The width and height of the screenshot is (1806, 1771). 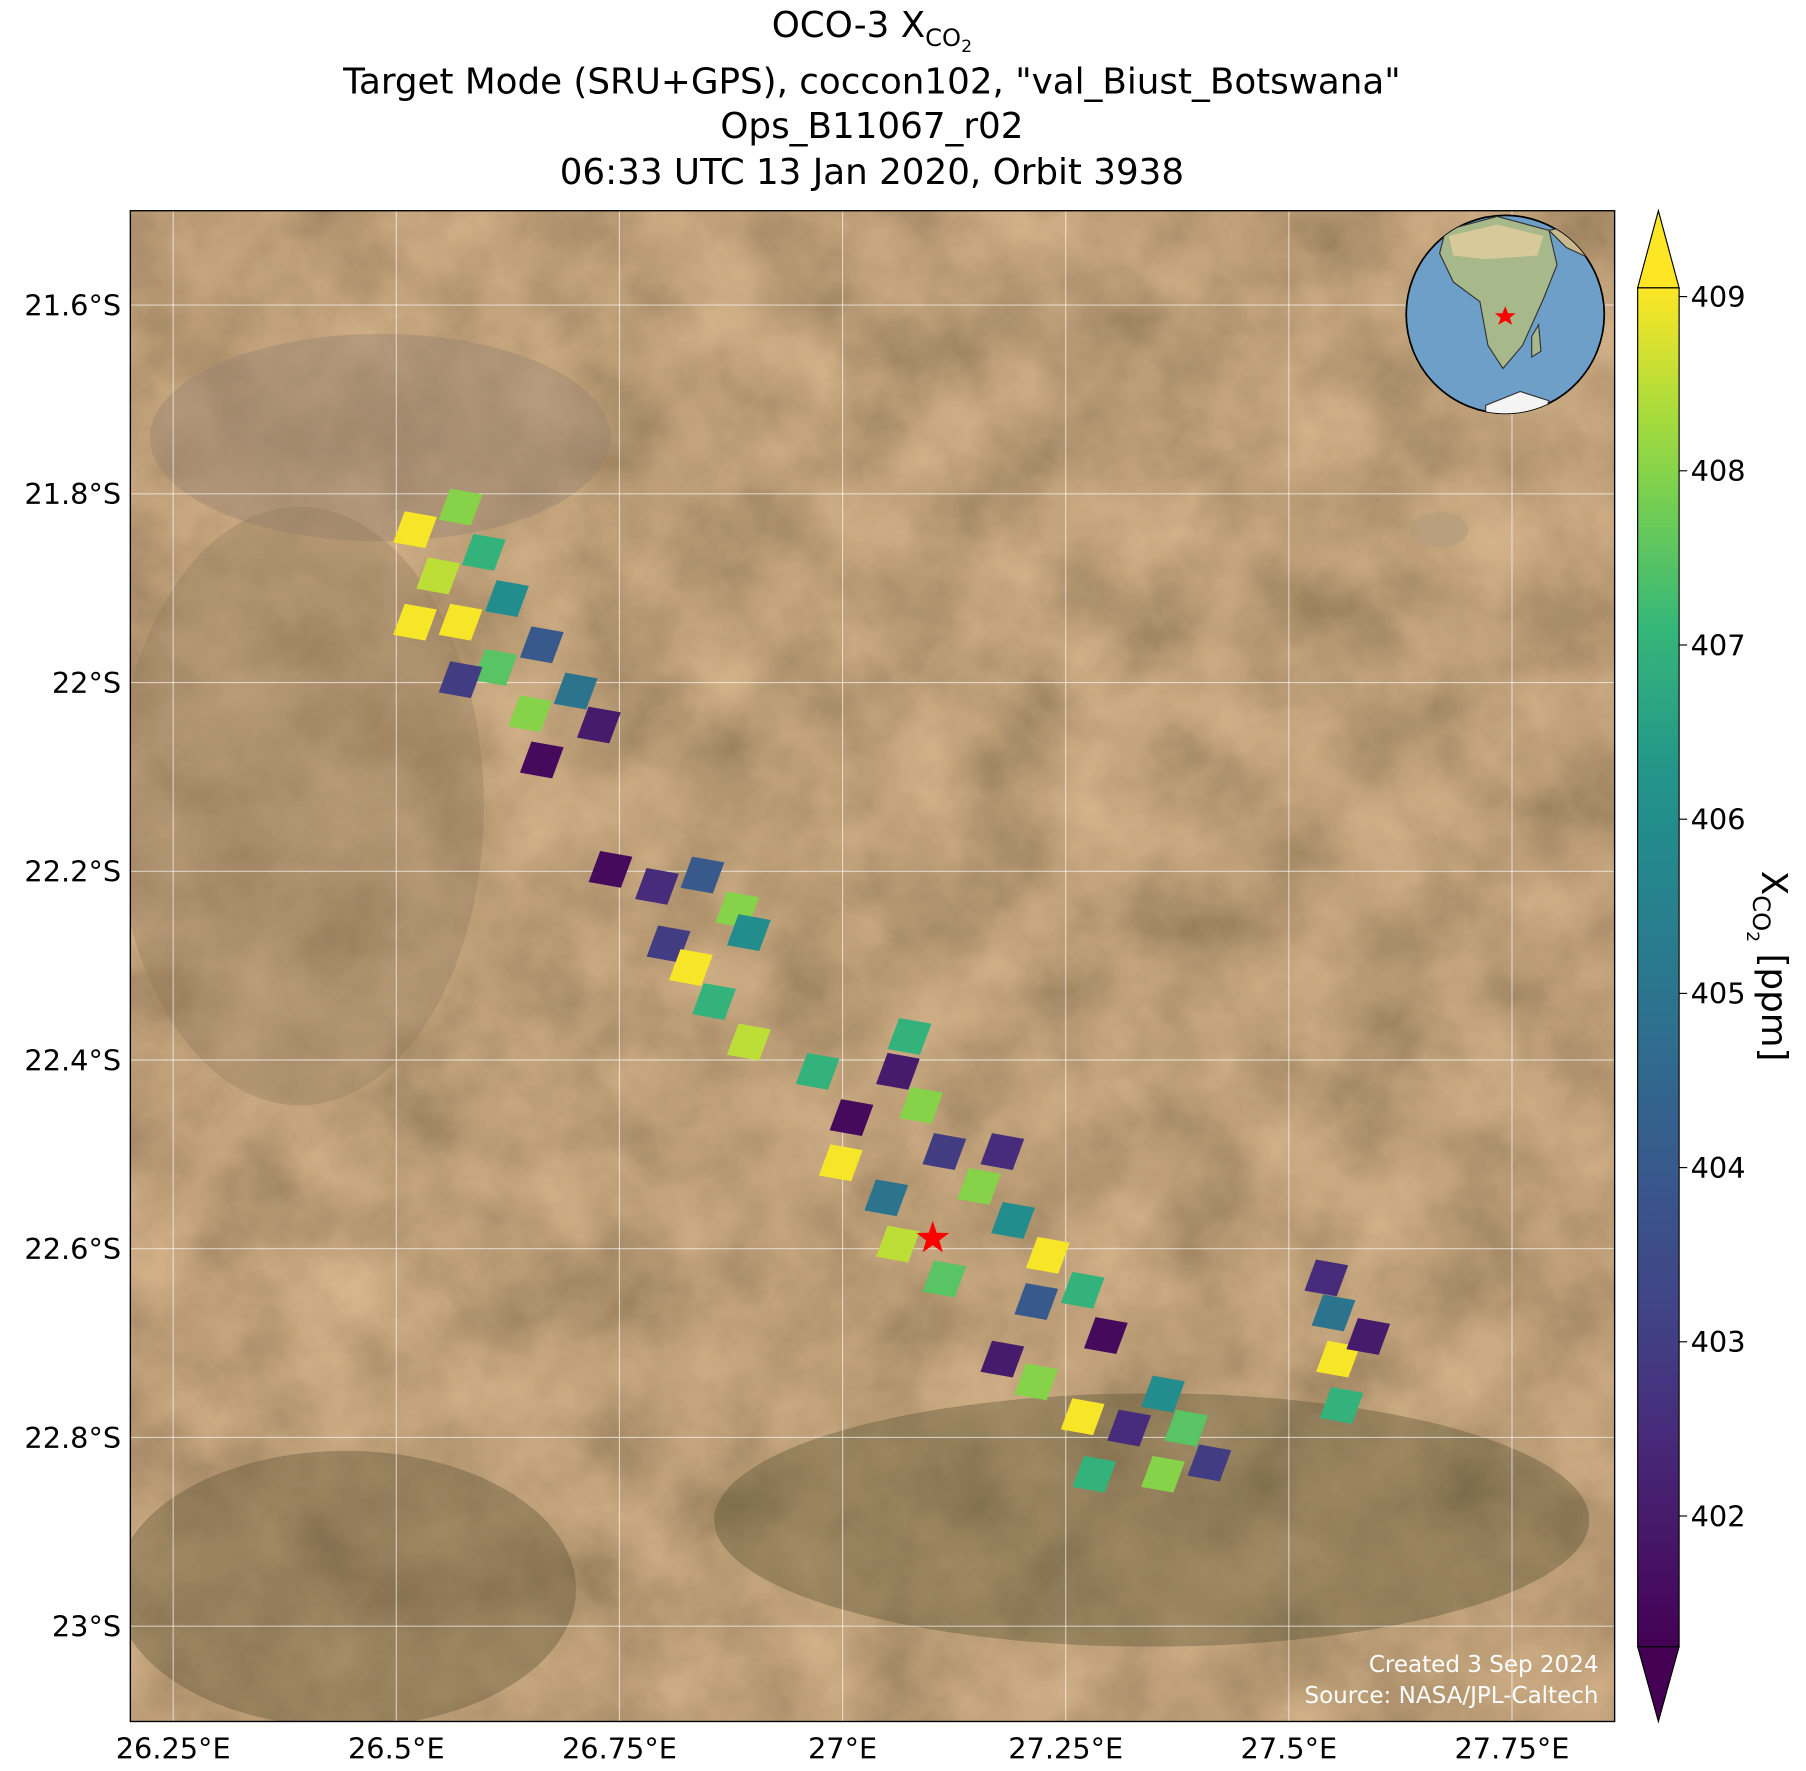 What do you see at coordinates (72, 305) in the screenshot?
I see `y-tick-label: 21.6°S` at bounding box center [72, 305].